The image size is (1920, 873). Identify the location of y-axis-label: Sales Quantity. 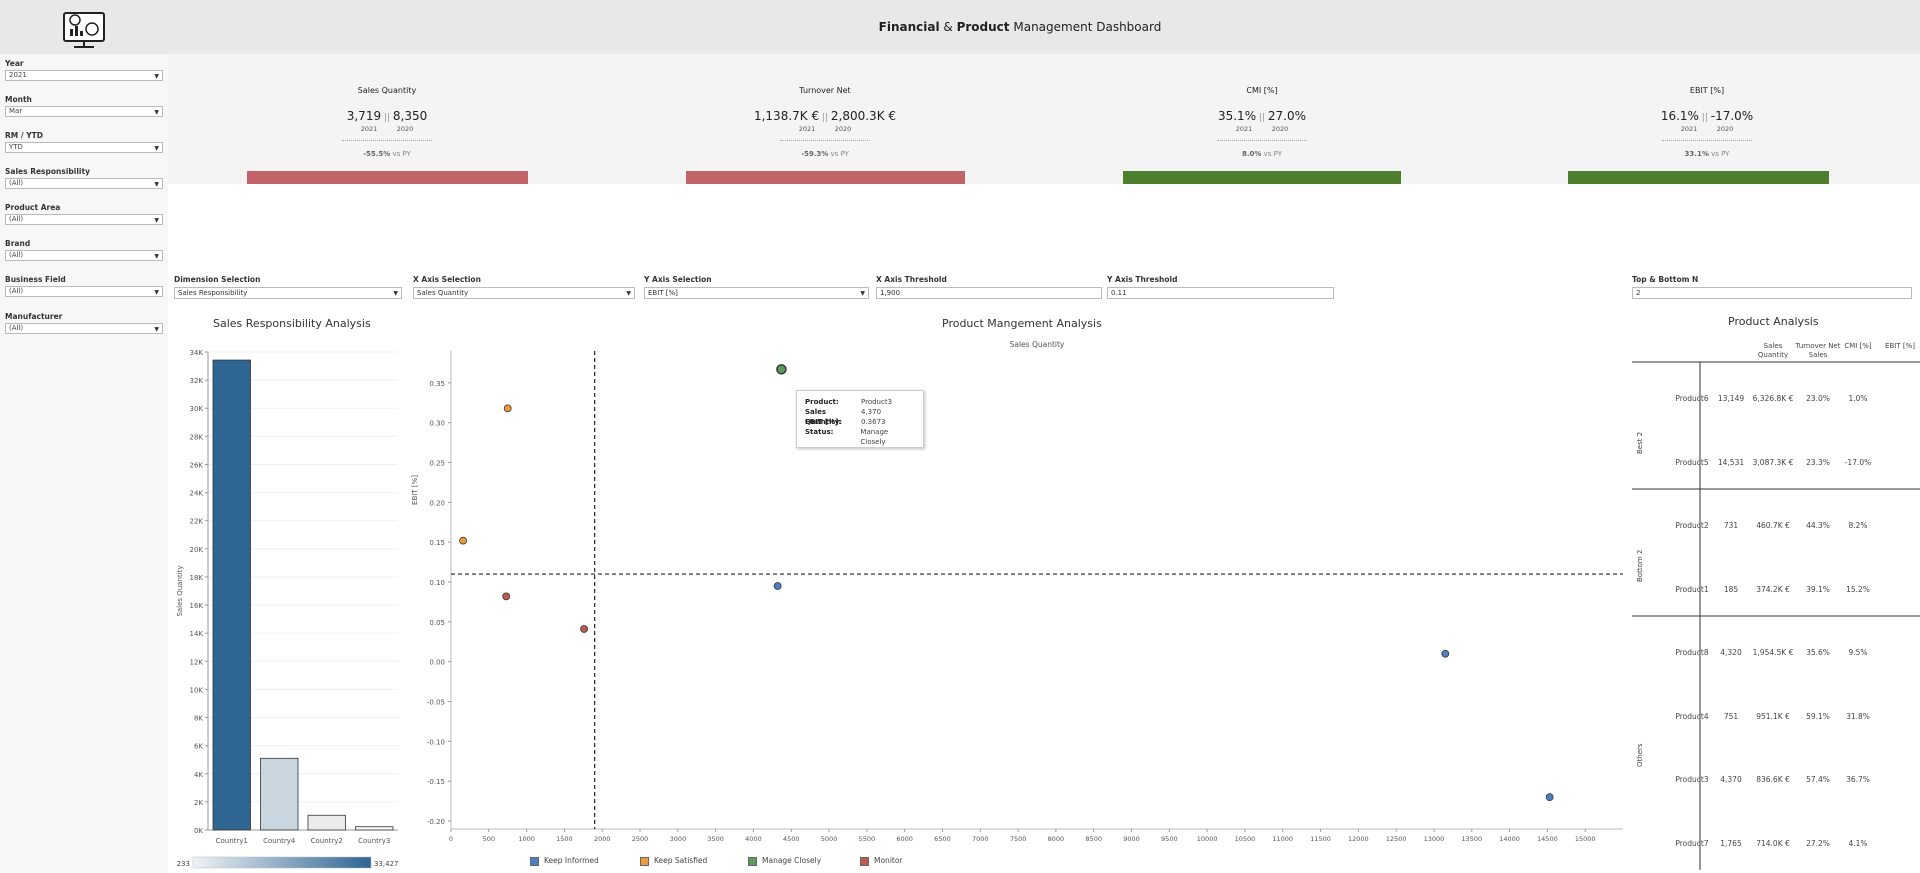
(180, 590).